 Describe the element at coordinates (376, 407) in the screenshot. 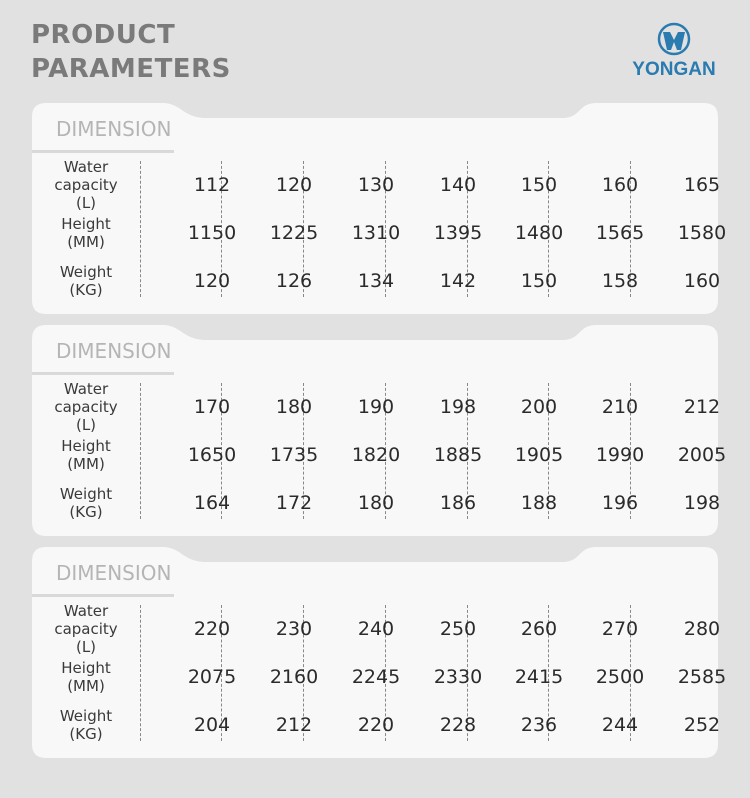

I see `table-cell: 190` at that location.